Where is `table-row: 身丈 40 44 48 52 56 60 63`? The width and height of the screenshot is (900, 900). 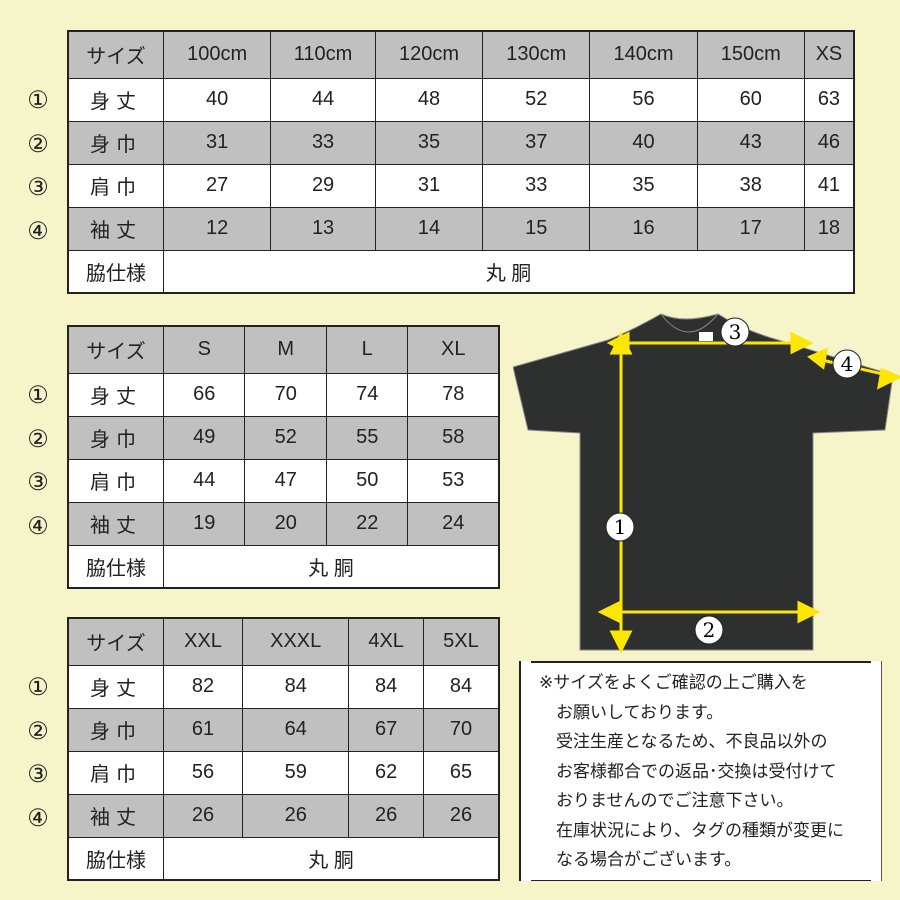 table-row: 身丈 40 44 48 52 56 60 63 is located at coordinates (461, 99).